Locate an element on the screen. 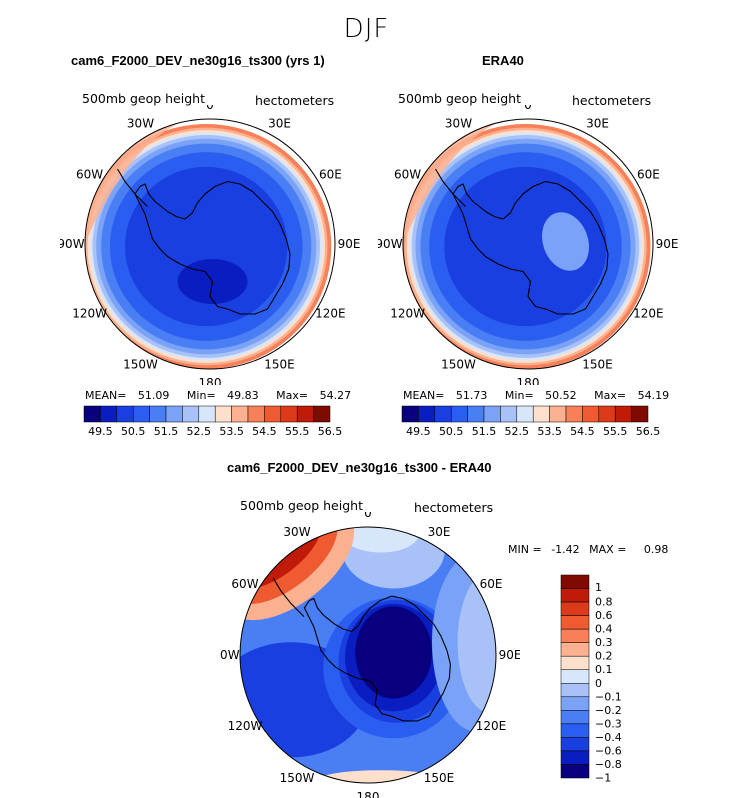  colorbar-tick-label: −0.3 is located at coordinates (608, 723).